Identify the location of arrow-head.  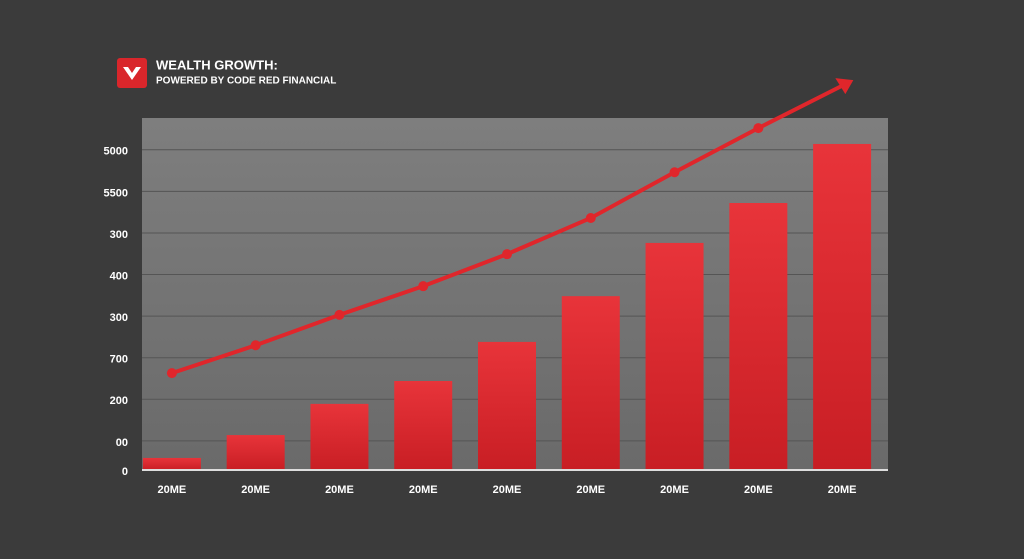
(844, 86).